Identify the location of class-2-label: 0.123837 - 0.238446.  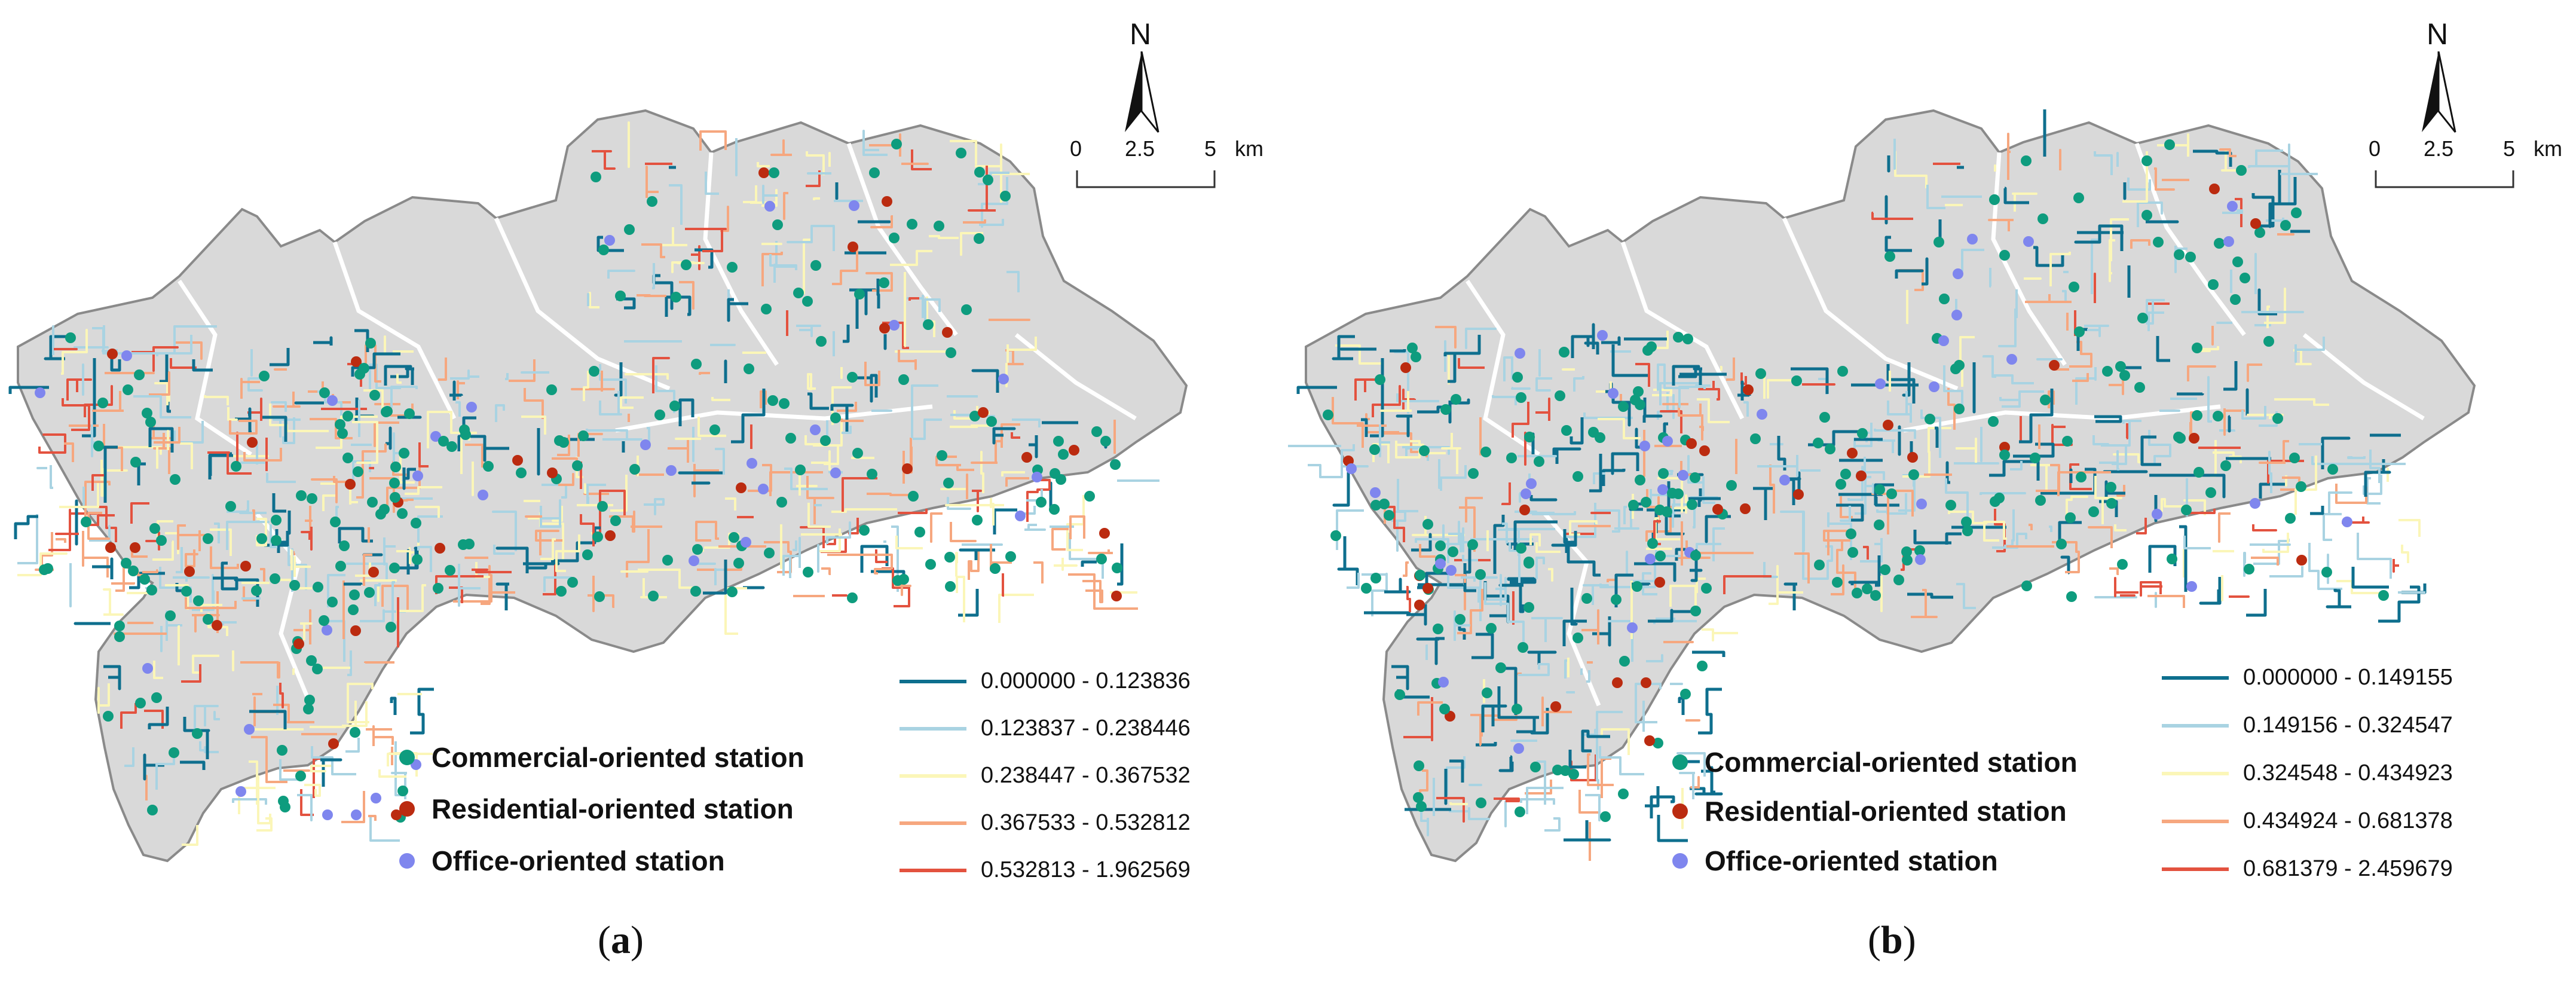
(1086, 728).